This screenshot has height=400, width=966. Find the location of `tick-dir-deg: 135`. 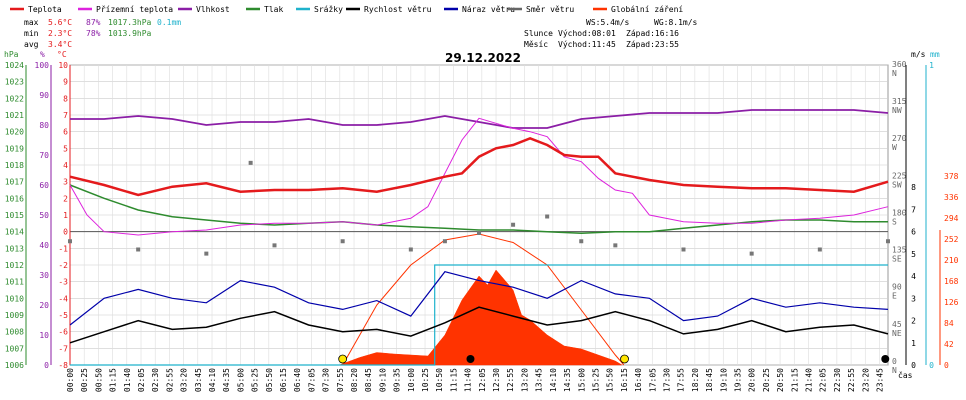

tick-dir-deg: 135 is located at coordinates (899, 250).